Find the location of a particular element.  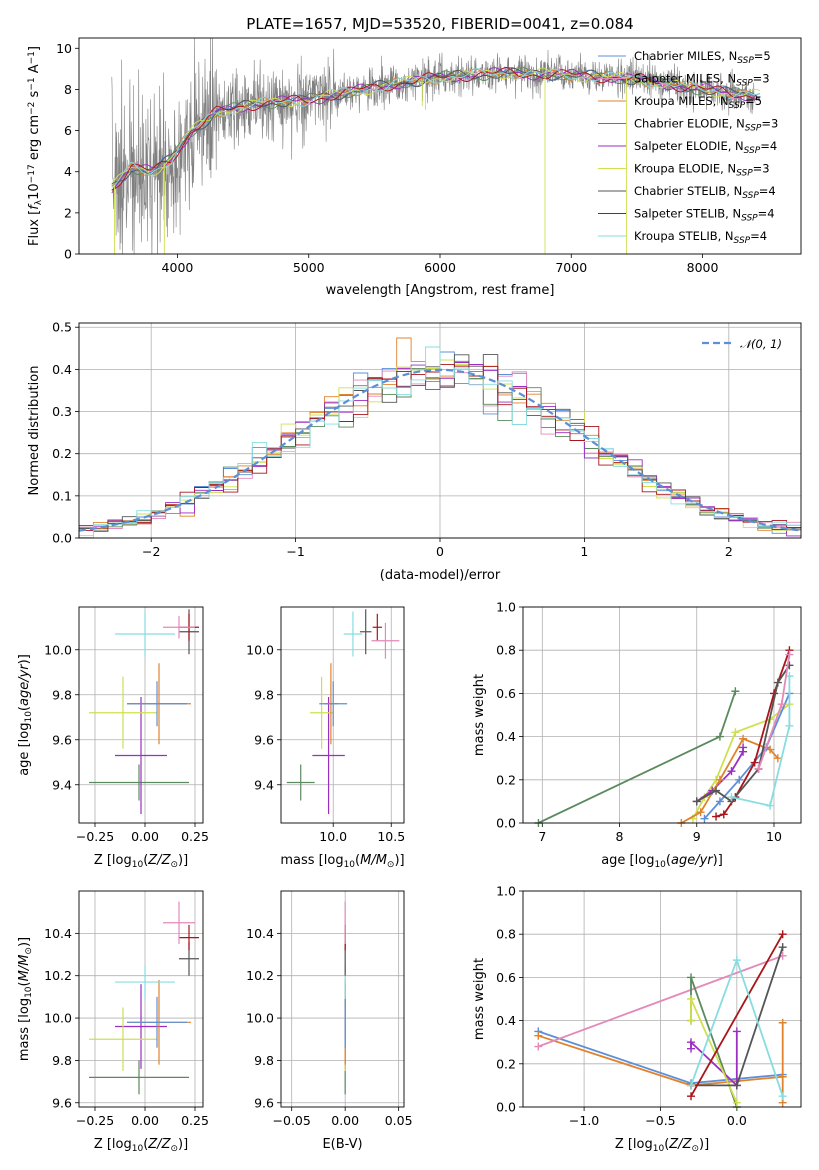

model-spectrum-salpeter-stelib is located at coordinates (436, 129).